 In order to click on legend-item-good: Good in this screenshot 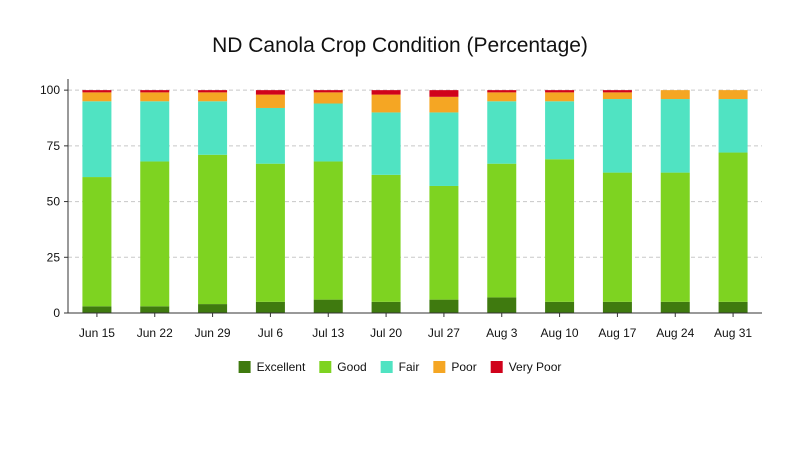, I will do `click(343, 367)`.